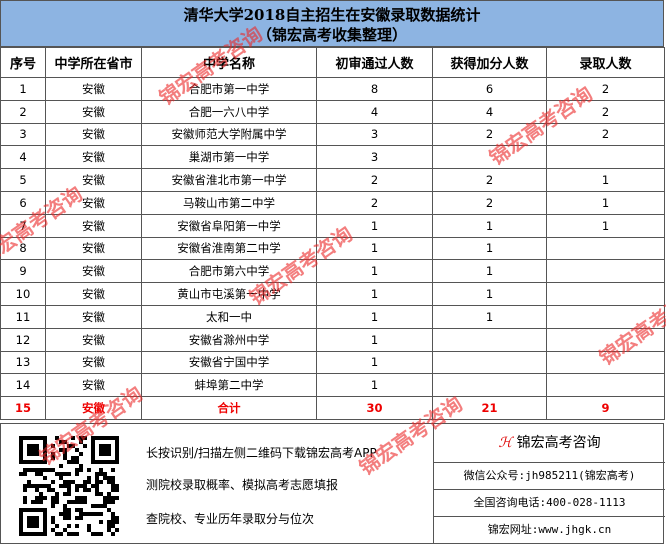  What do you see at coordinates (23, 202) in the screenshot?
I see `table-cell: 6` at bounding box center [23, 202].